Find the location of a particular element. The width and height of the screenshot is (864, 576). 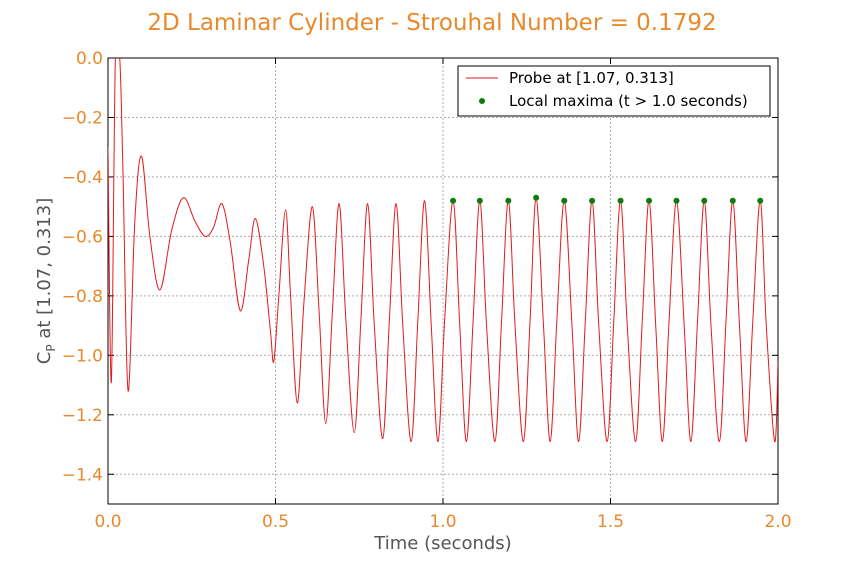

x-tick-label: 2.0 is located at coordinates (777, 522).